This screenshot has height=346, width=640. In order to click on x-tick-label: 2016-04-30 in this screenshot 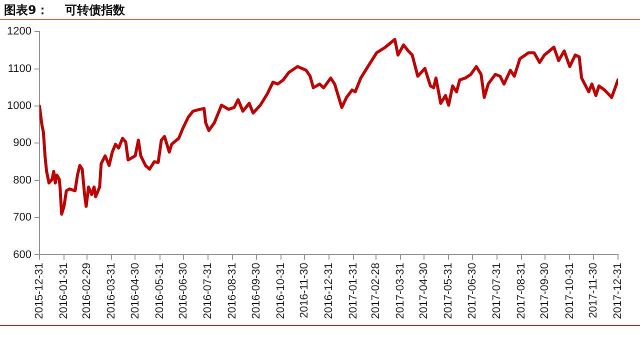, I will do `click(135, 291)`.